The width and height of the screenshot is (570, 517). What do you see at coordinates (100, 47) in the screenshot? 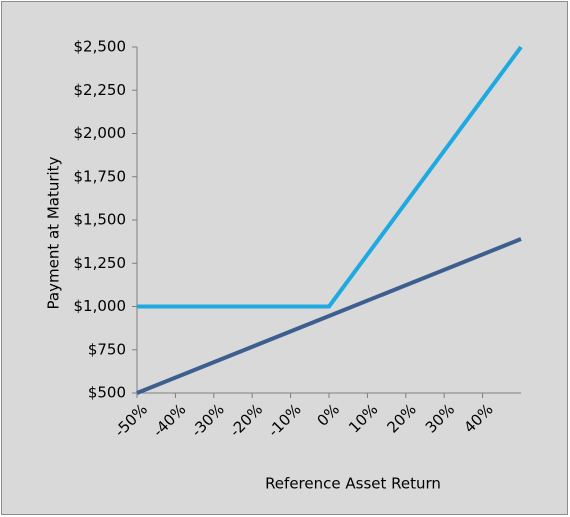
I see `y-tick-label: $2,500` at bounding box center [100, 47].